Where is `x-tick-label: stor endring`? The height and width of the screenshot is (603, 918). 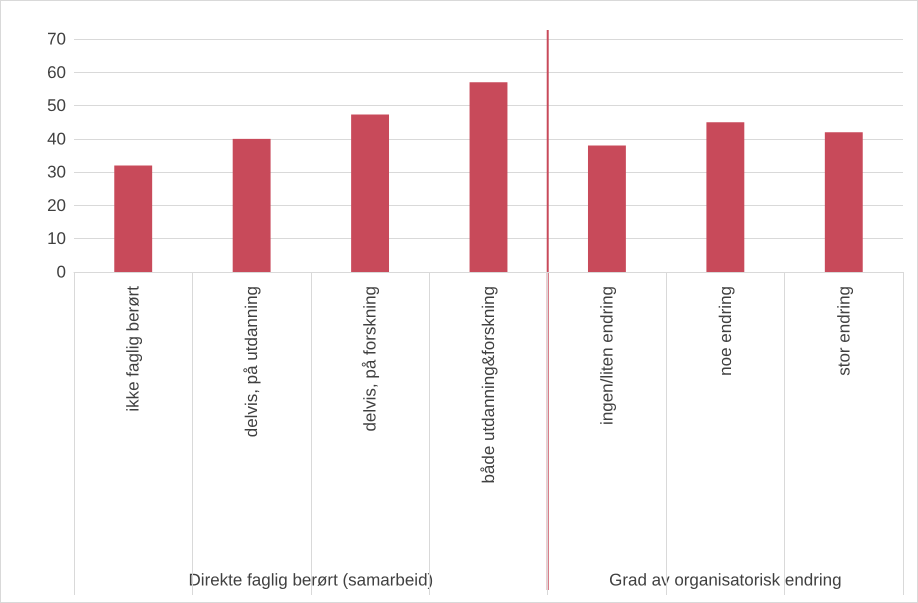
x-tick-label: stor endring is located at coordinates (844, 331).